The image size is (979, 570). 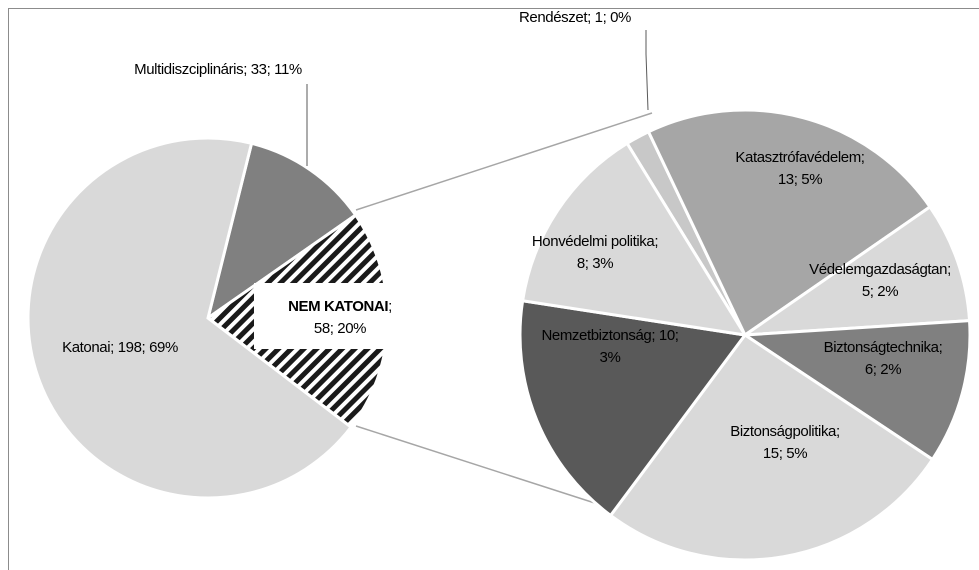 I want to click on label-text: Multidiszciplináris; 33; 11%, so click(x=218, y=69).